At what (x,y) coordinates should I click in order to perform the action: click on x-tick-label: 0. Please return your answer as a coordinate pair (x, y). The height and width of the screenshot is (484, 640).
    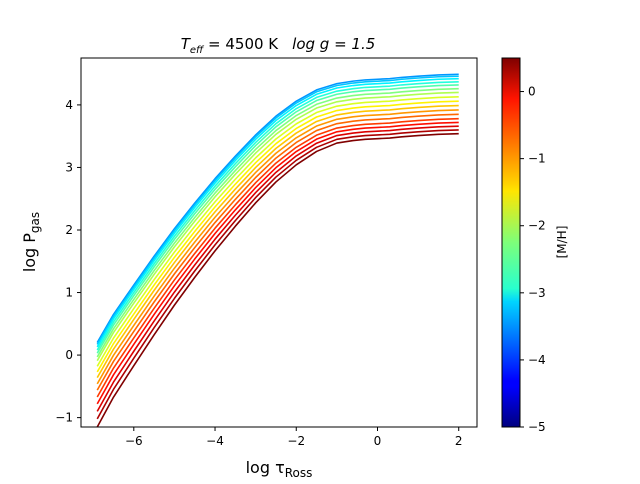
    Looking at the image, I should click on (378, 441).